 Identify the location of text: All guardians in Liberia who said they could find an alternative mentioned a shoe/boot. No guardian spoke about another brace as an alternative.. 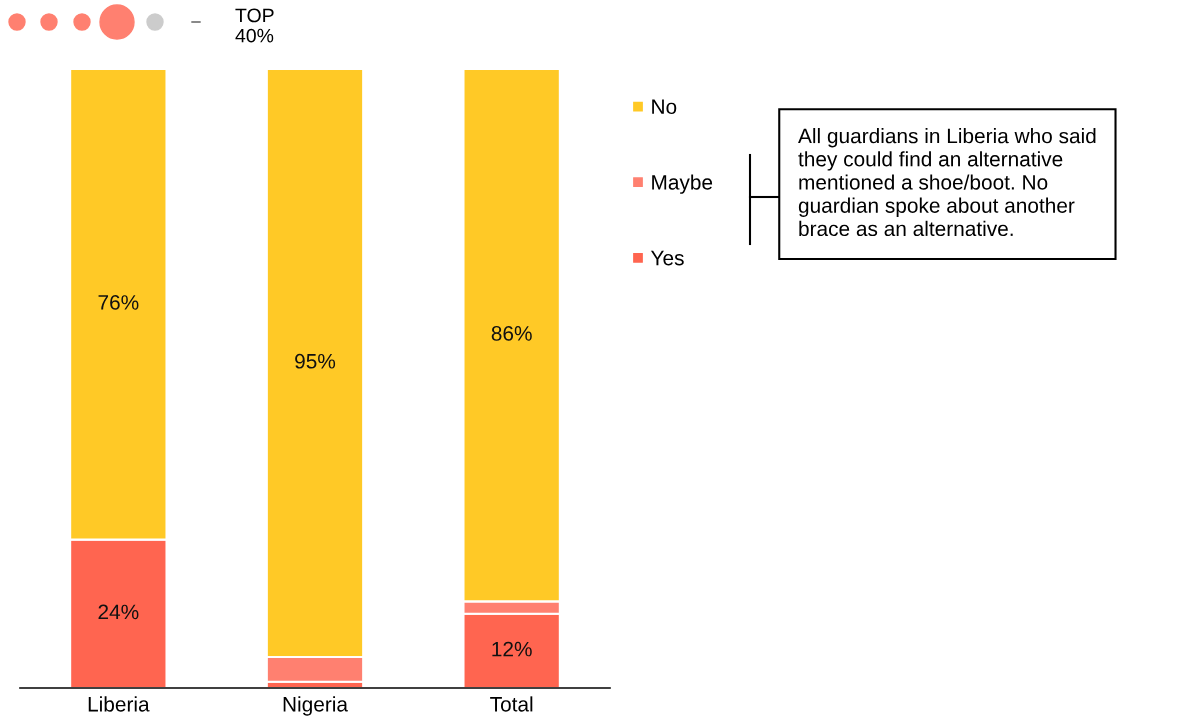
(947, 182).